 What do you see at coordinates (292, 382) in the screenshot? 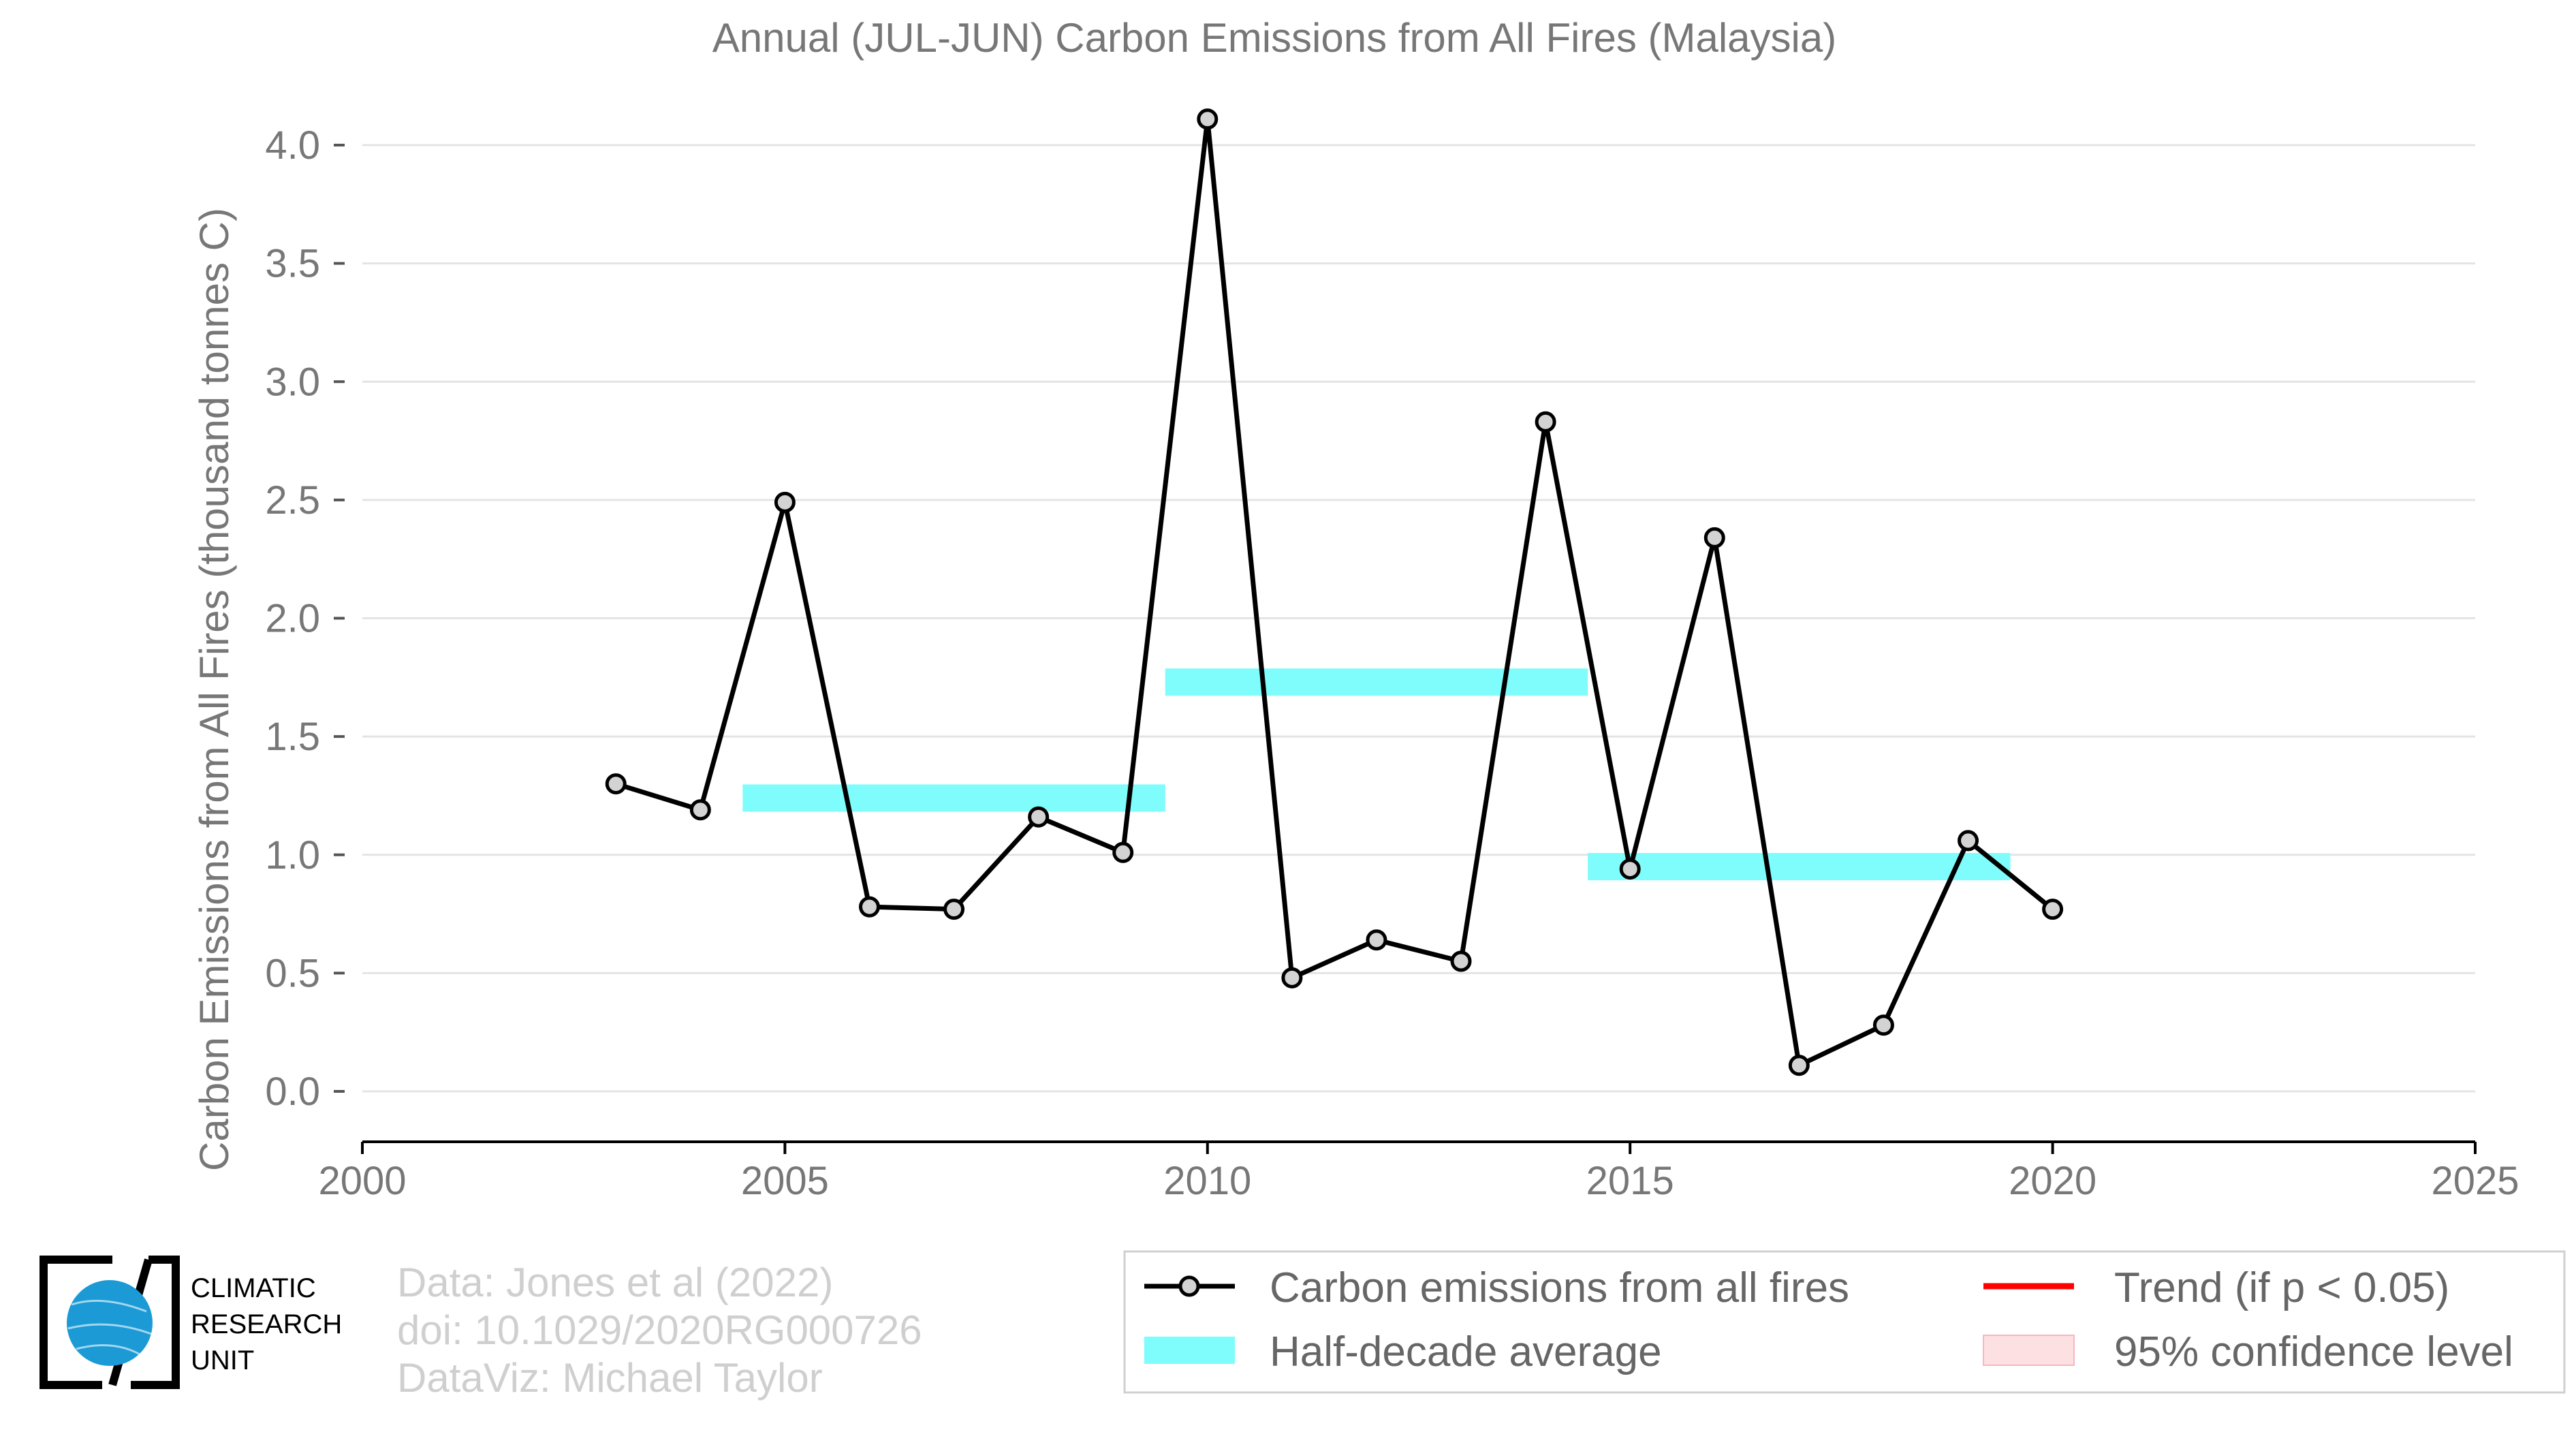
I see `y-tick-label: 3.0` at bounding box center [292, 382].